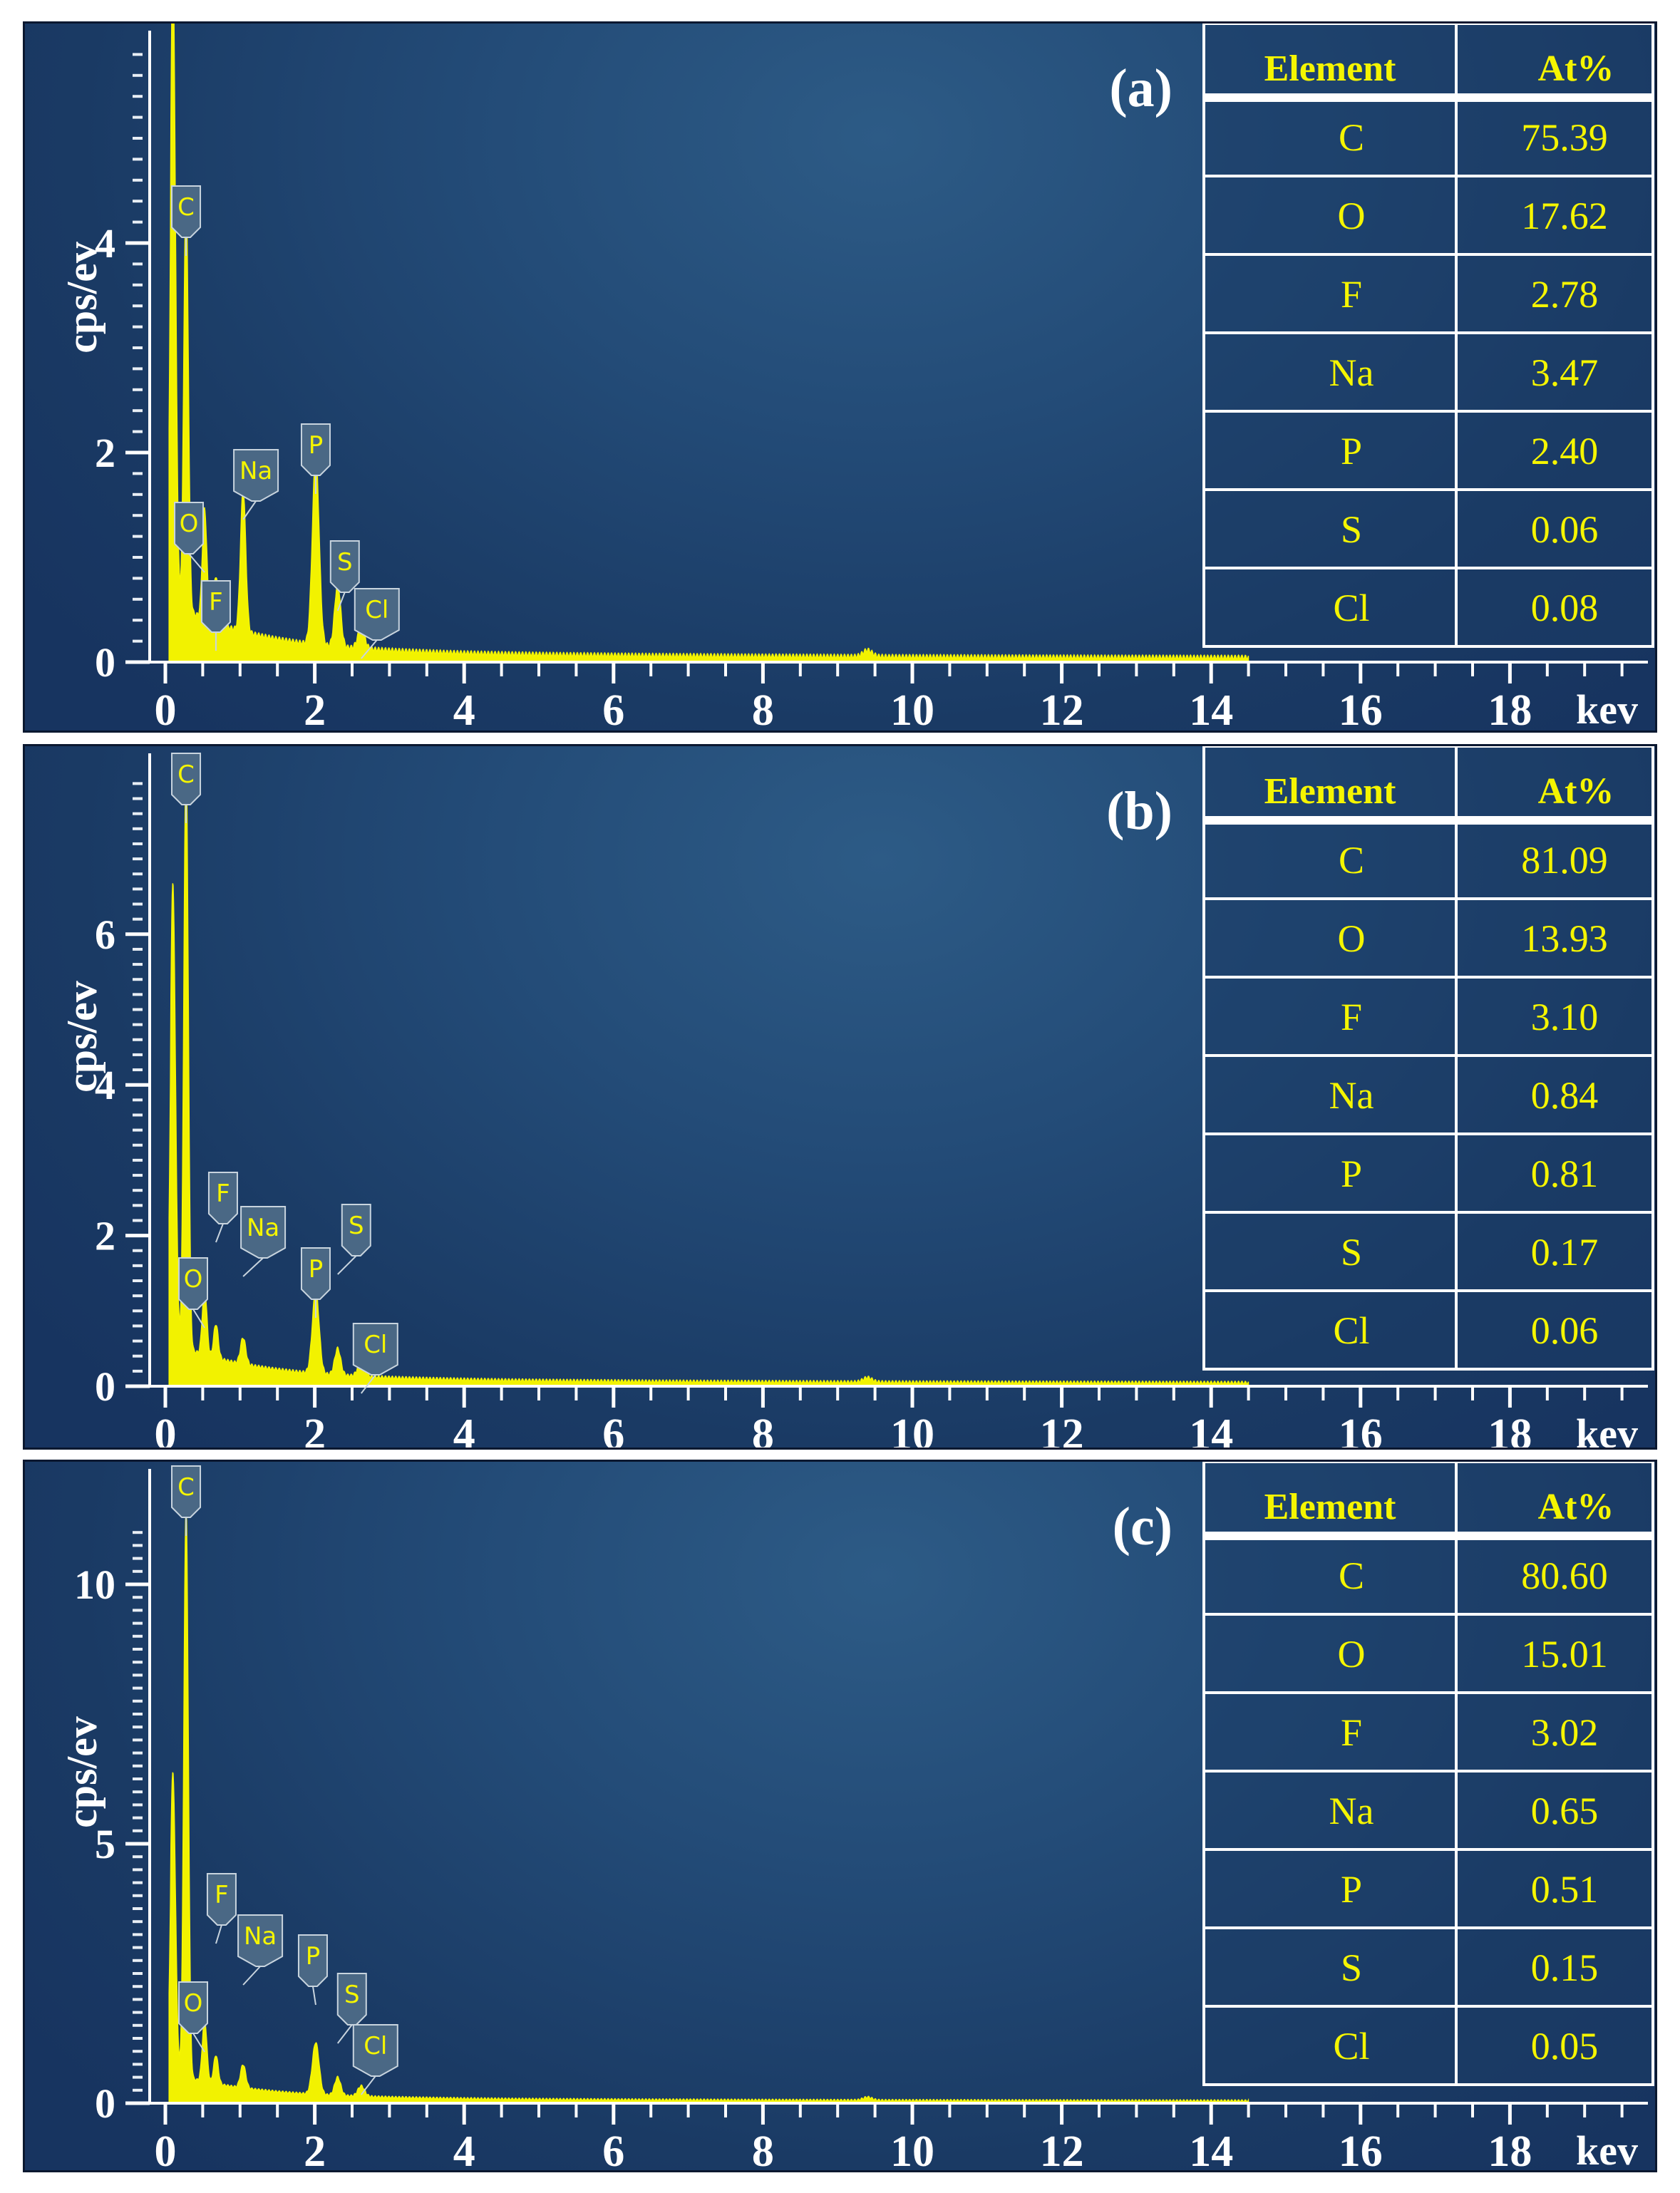 The width and height of the screenshot is (1680, 2193). I want to click on panel-letter: (c), so click(1143, 1527).